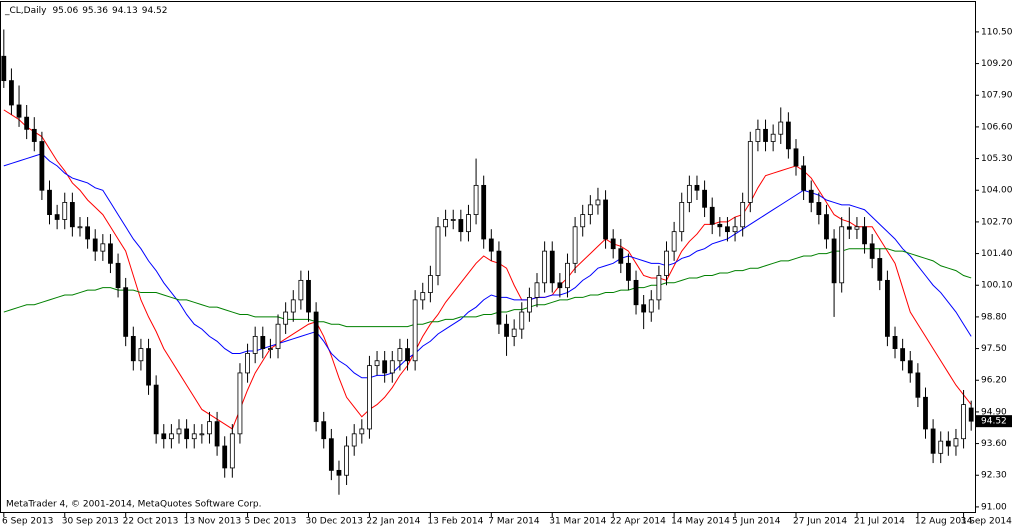  I want to click on y-tick-label: 98.80, so click(994, 317).